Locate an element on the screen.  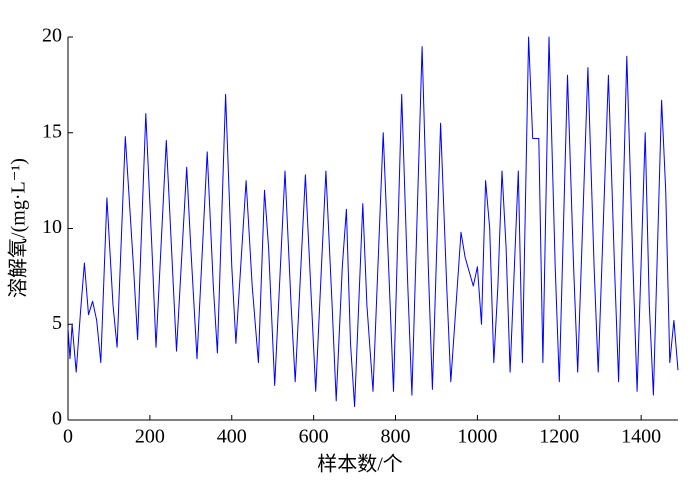
x-tick-label: 600 is located at coordinates (314, 437).